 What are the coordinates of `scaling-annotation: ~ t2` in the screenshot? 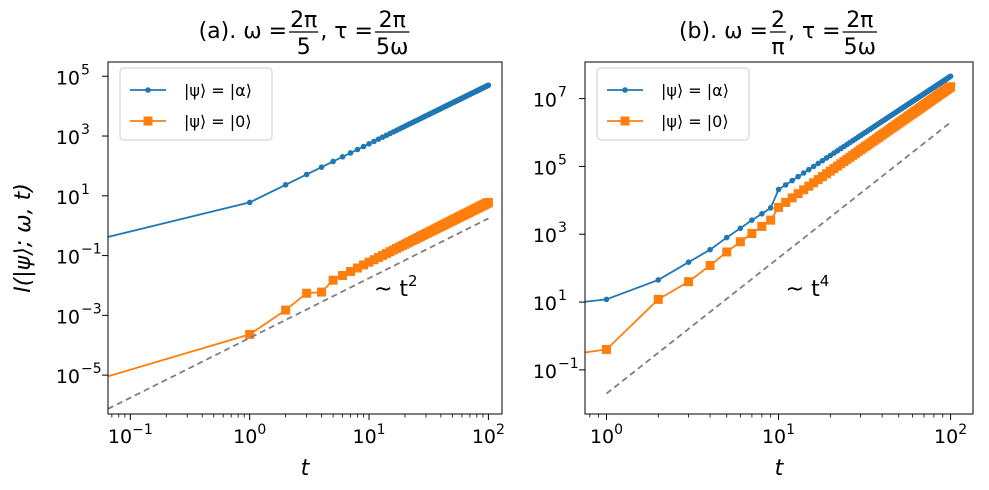 It's located at (396, 287).